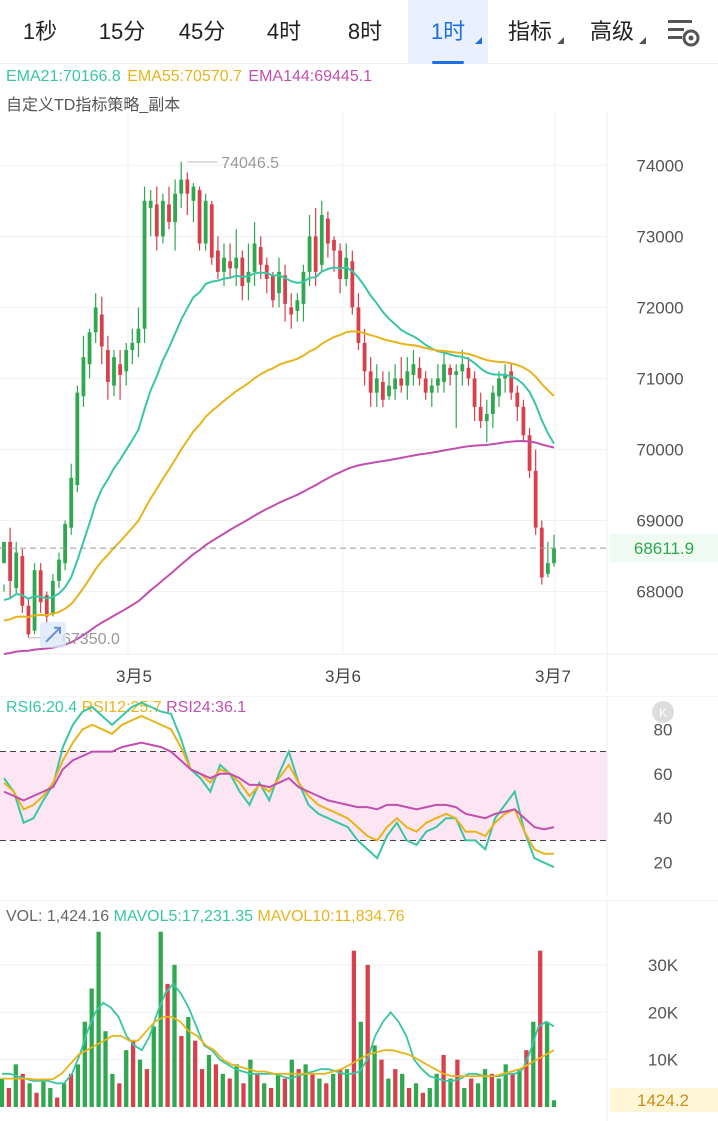 The height and width of the screenshot is (1121, 718). Describe the element at coordinates (663, 1060) in the screenshot. I see `vol-axis-label: 10K` at that location.